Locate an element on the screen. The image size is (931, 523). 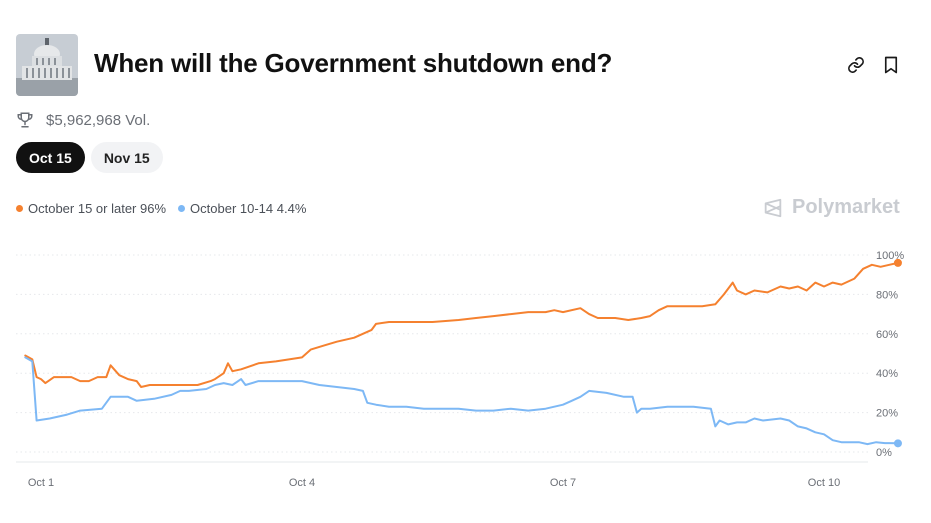
legend-dot-orange is located at coordinates (19, 208).